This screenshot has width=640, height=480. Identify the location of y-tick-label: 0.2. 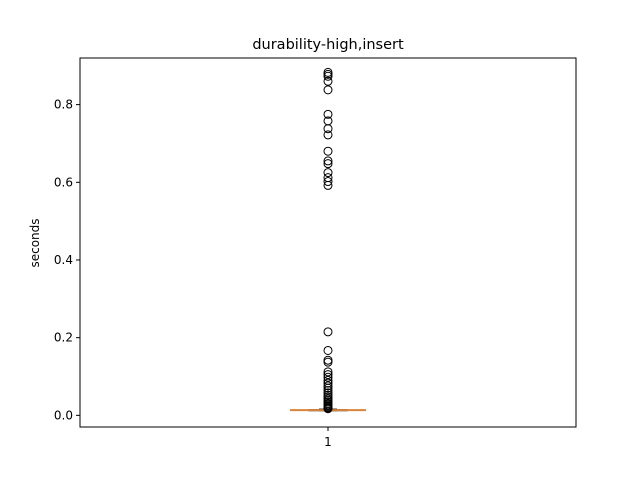
(63, 338).